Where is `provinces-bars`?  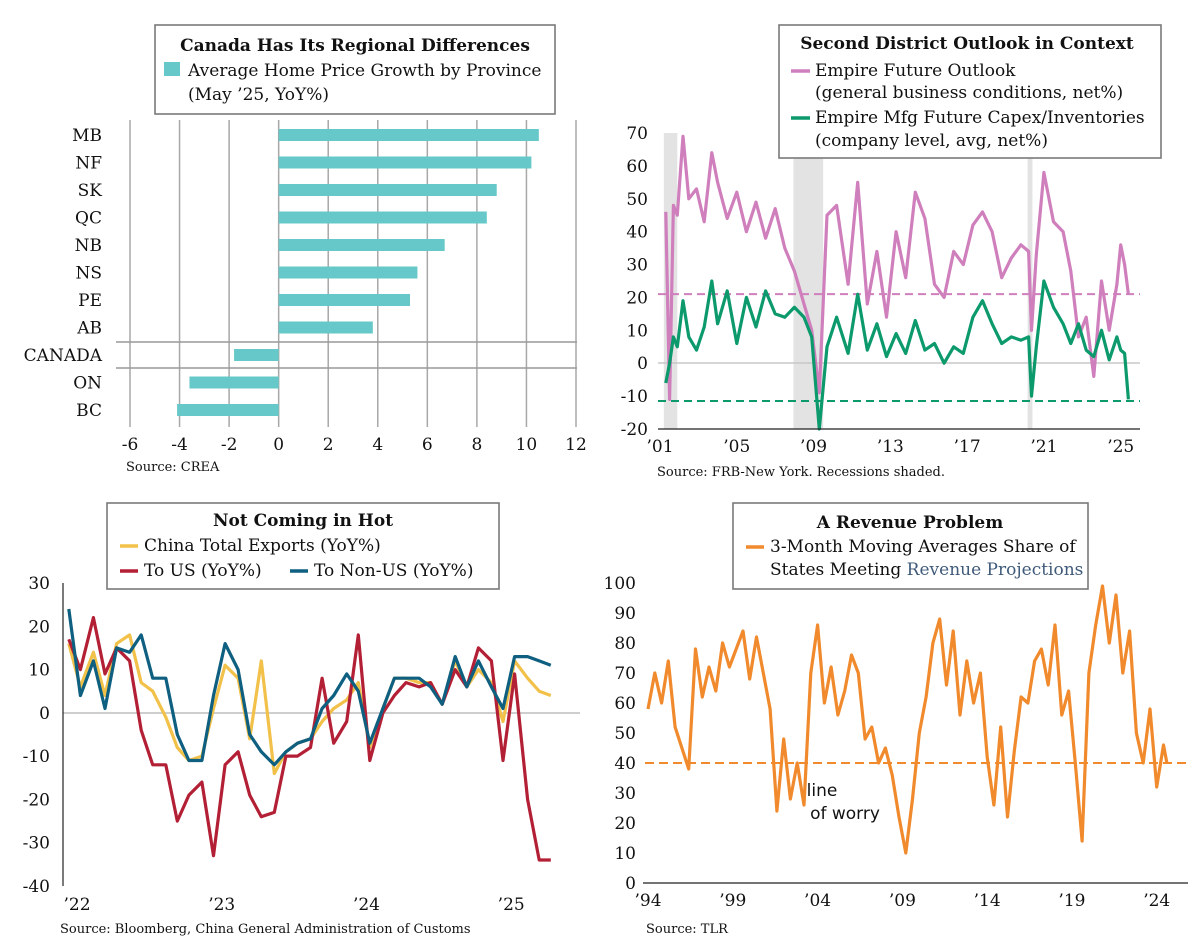 provinces-bars is located at coordinates (358, 272).